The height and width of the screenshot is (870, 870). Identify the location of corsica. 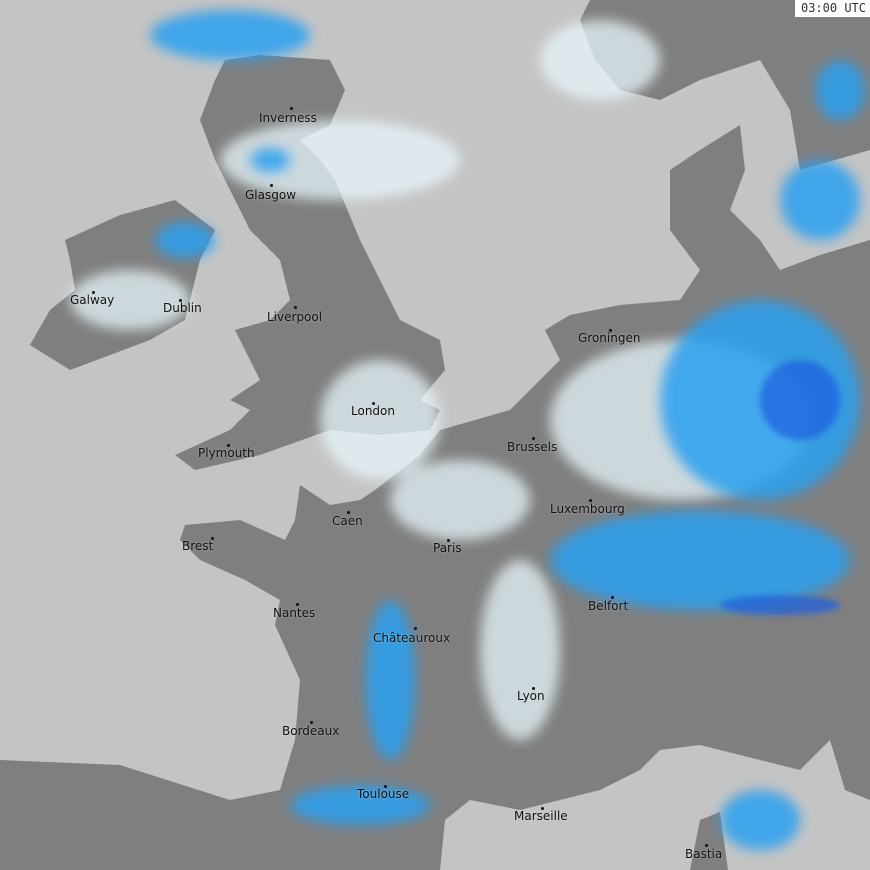
(709, 841).